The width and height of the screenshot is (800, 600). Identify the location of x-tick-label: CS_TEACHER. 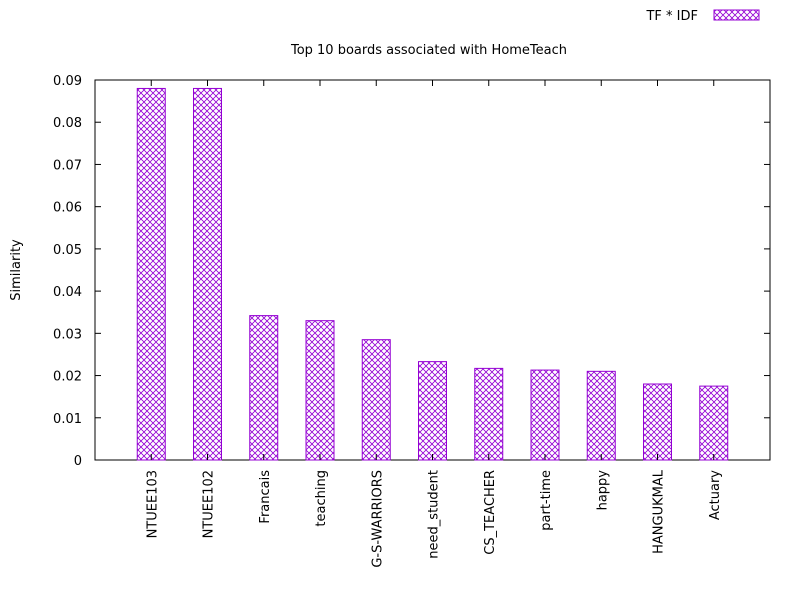
(490, 512).